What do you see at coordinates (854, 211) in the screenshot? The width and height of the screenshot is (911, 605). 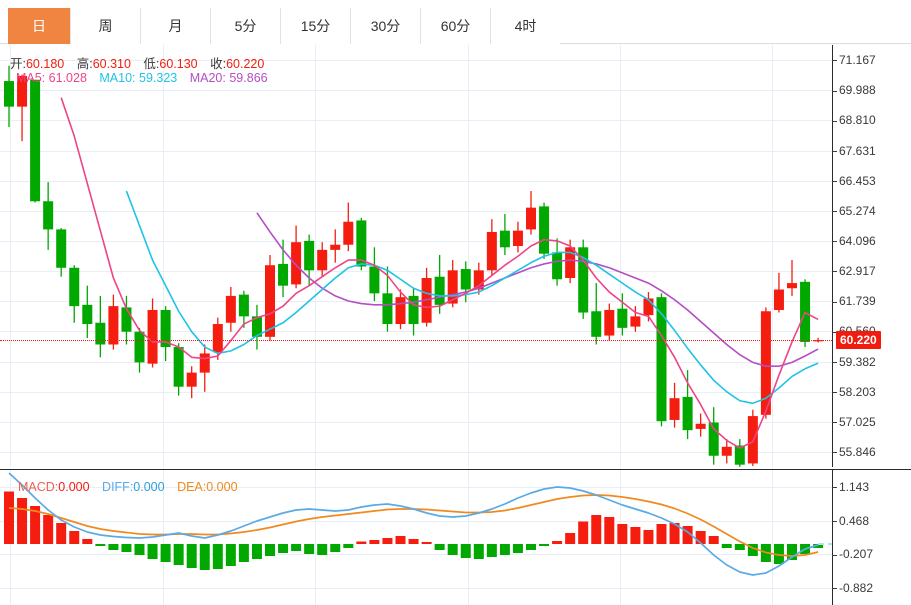 I see `axis-tick-label: 65.274` at bounding box center [854, 211].